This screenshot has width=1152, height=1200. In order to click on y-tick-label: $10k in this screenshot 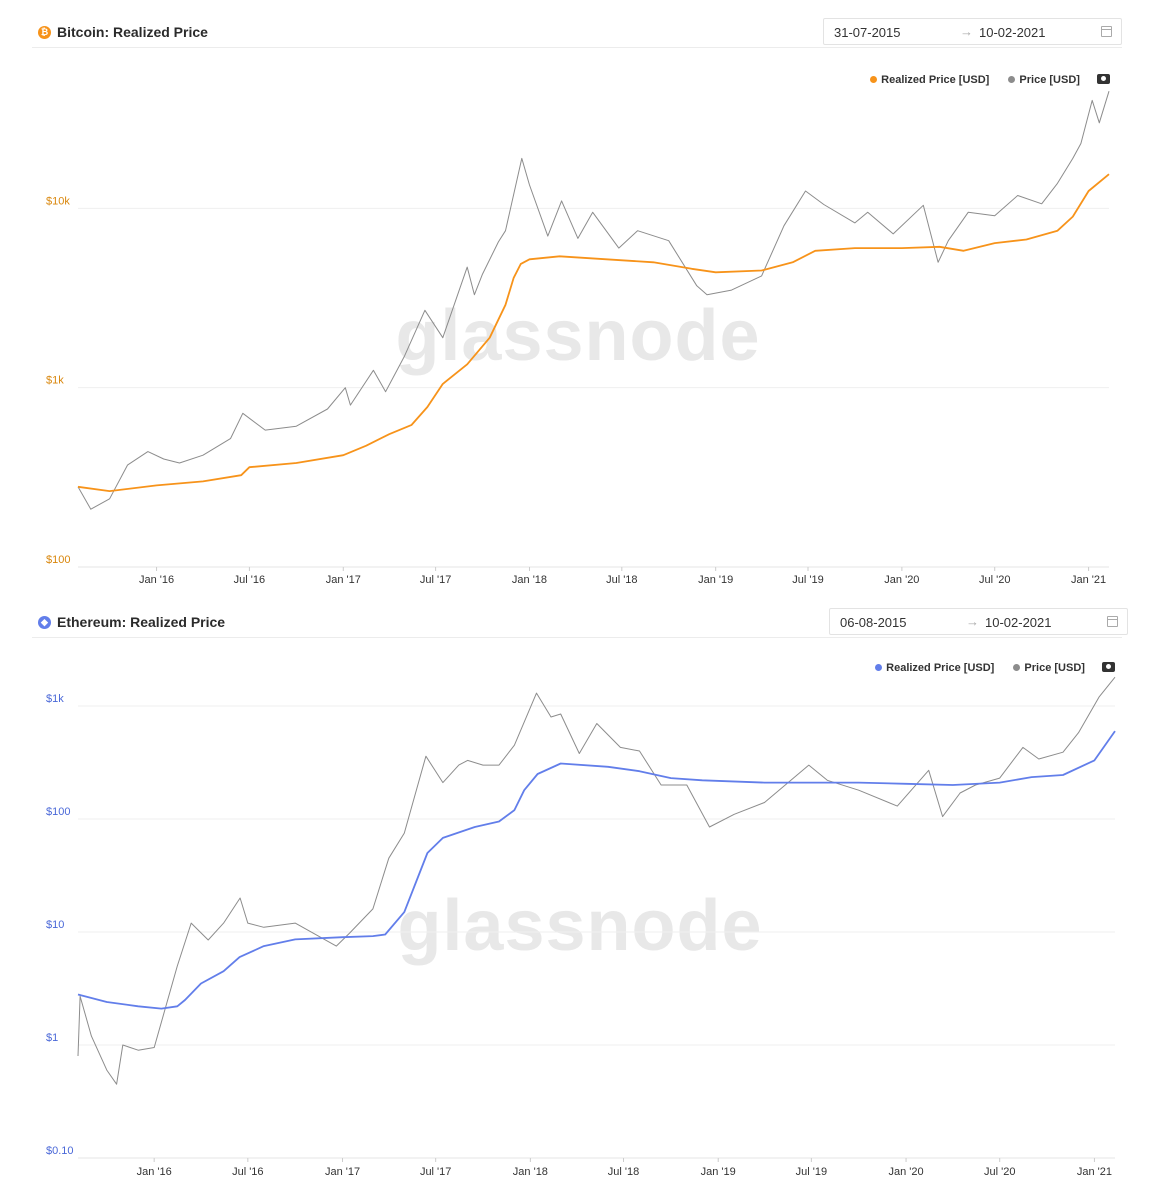, I will do `click(58, 201)`.